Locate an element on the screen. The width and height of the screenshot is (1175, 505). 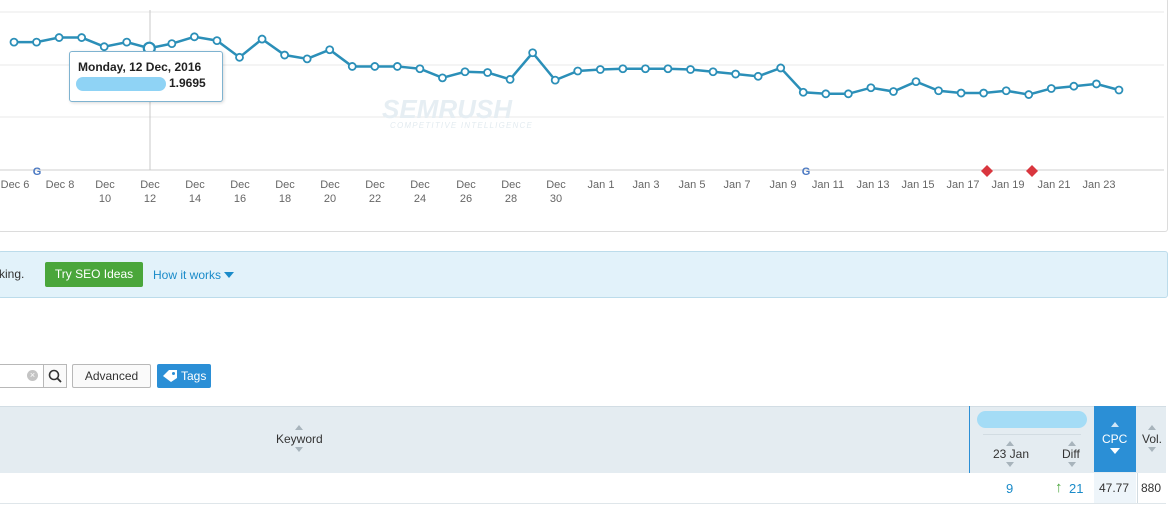
seo-ideas-info-bar: king. Try SEO Ideas How it works is located at coordinates (584, 274).